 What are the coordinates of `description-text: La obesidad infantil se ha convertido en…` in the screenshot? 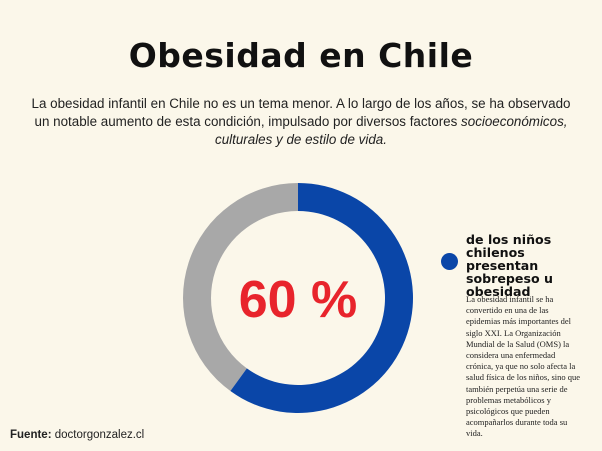 It's located at (523, 366).